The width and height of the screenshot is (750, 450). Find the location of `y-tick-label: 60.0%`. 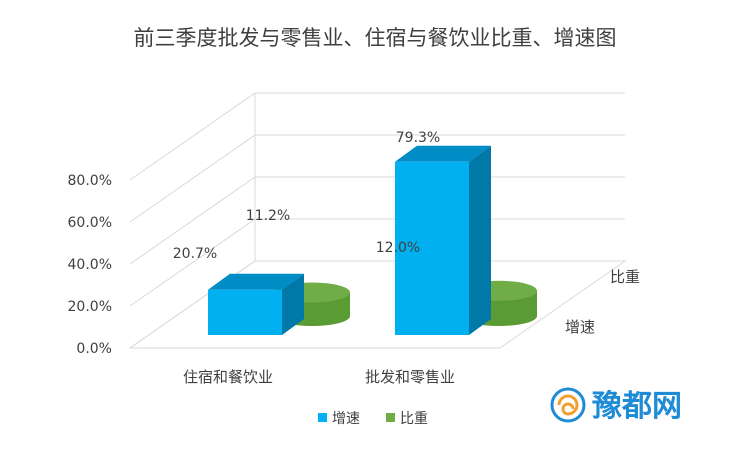

y-tick-label: 60.0% is located at coordinates (90, 223).